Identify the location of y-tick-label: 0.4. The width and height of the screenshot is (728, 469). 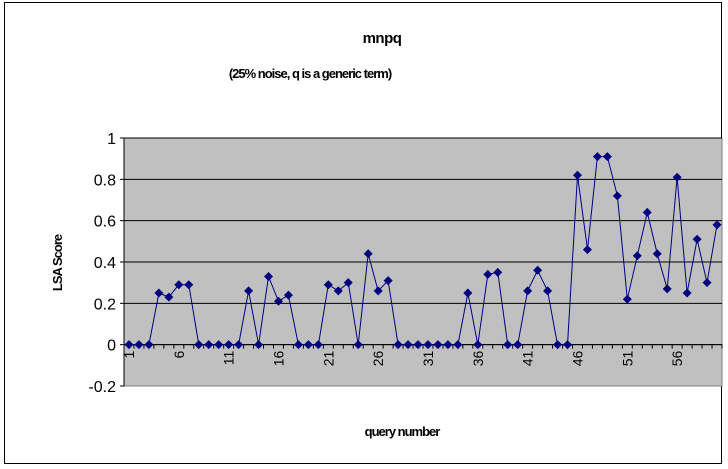
(105, 263).